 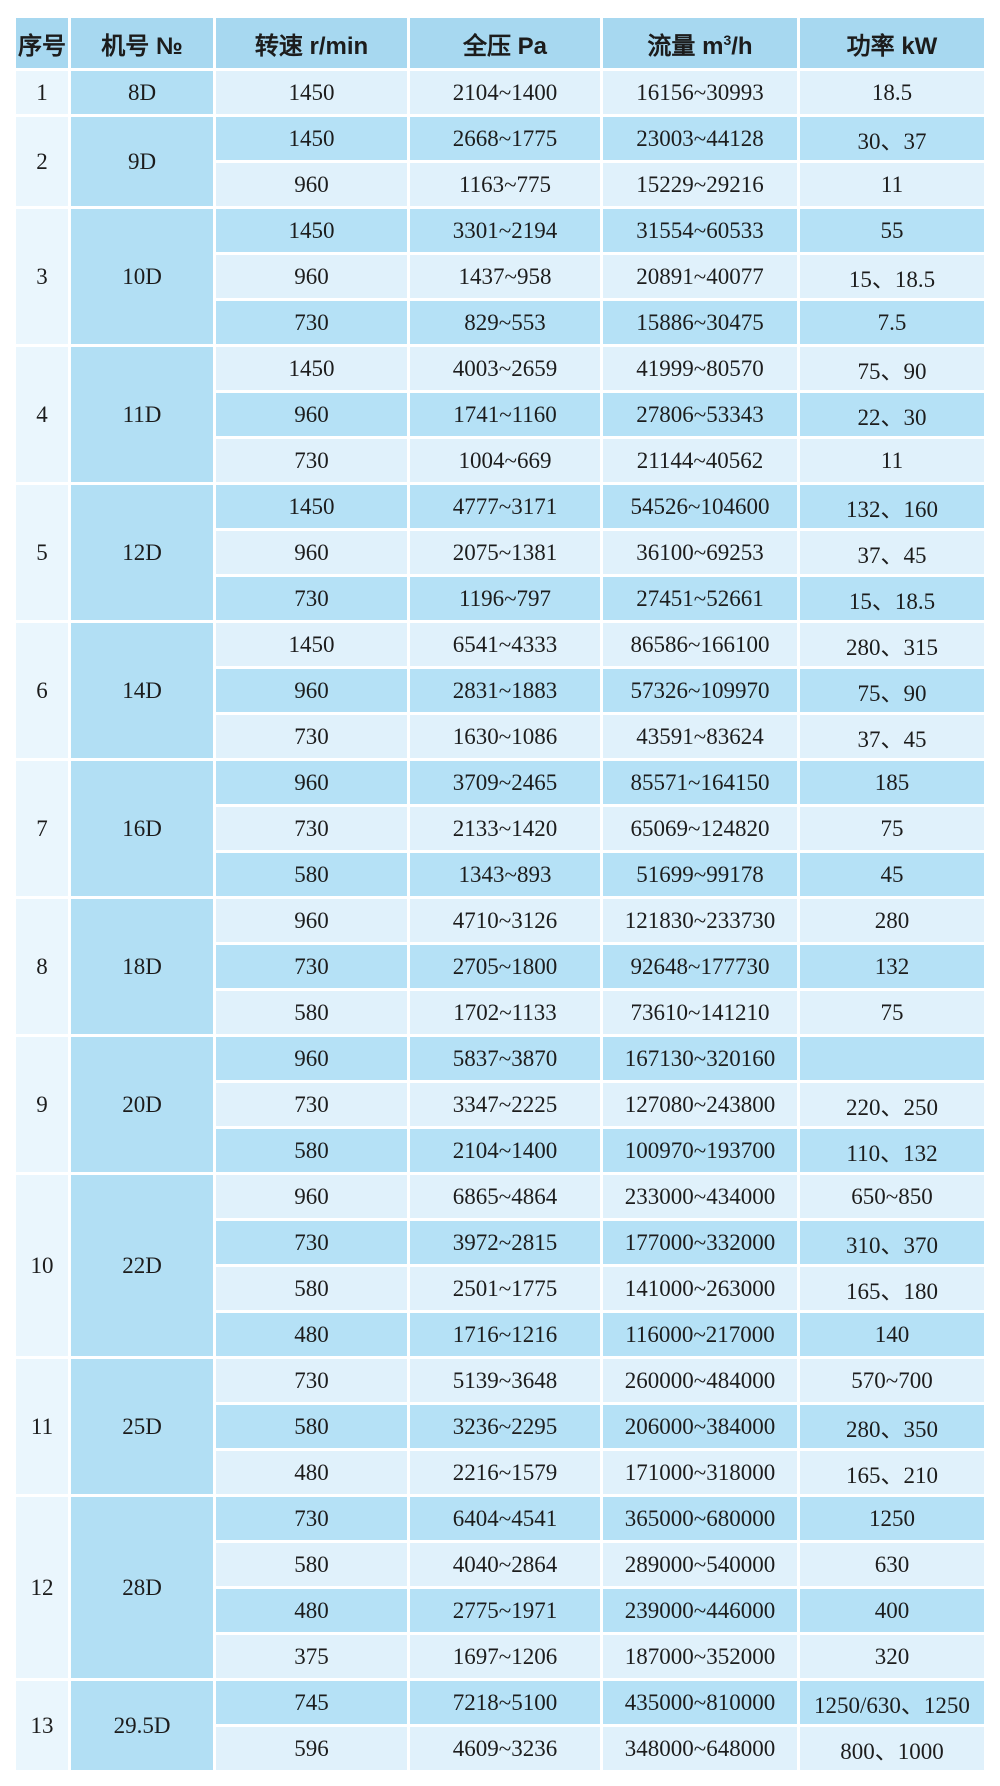 What do you see at coordinates (142, 828) in the screenshot?
I see `model-number-cell: 16D` at bounding box center [142, 828].